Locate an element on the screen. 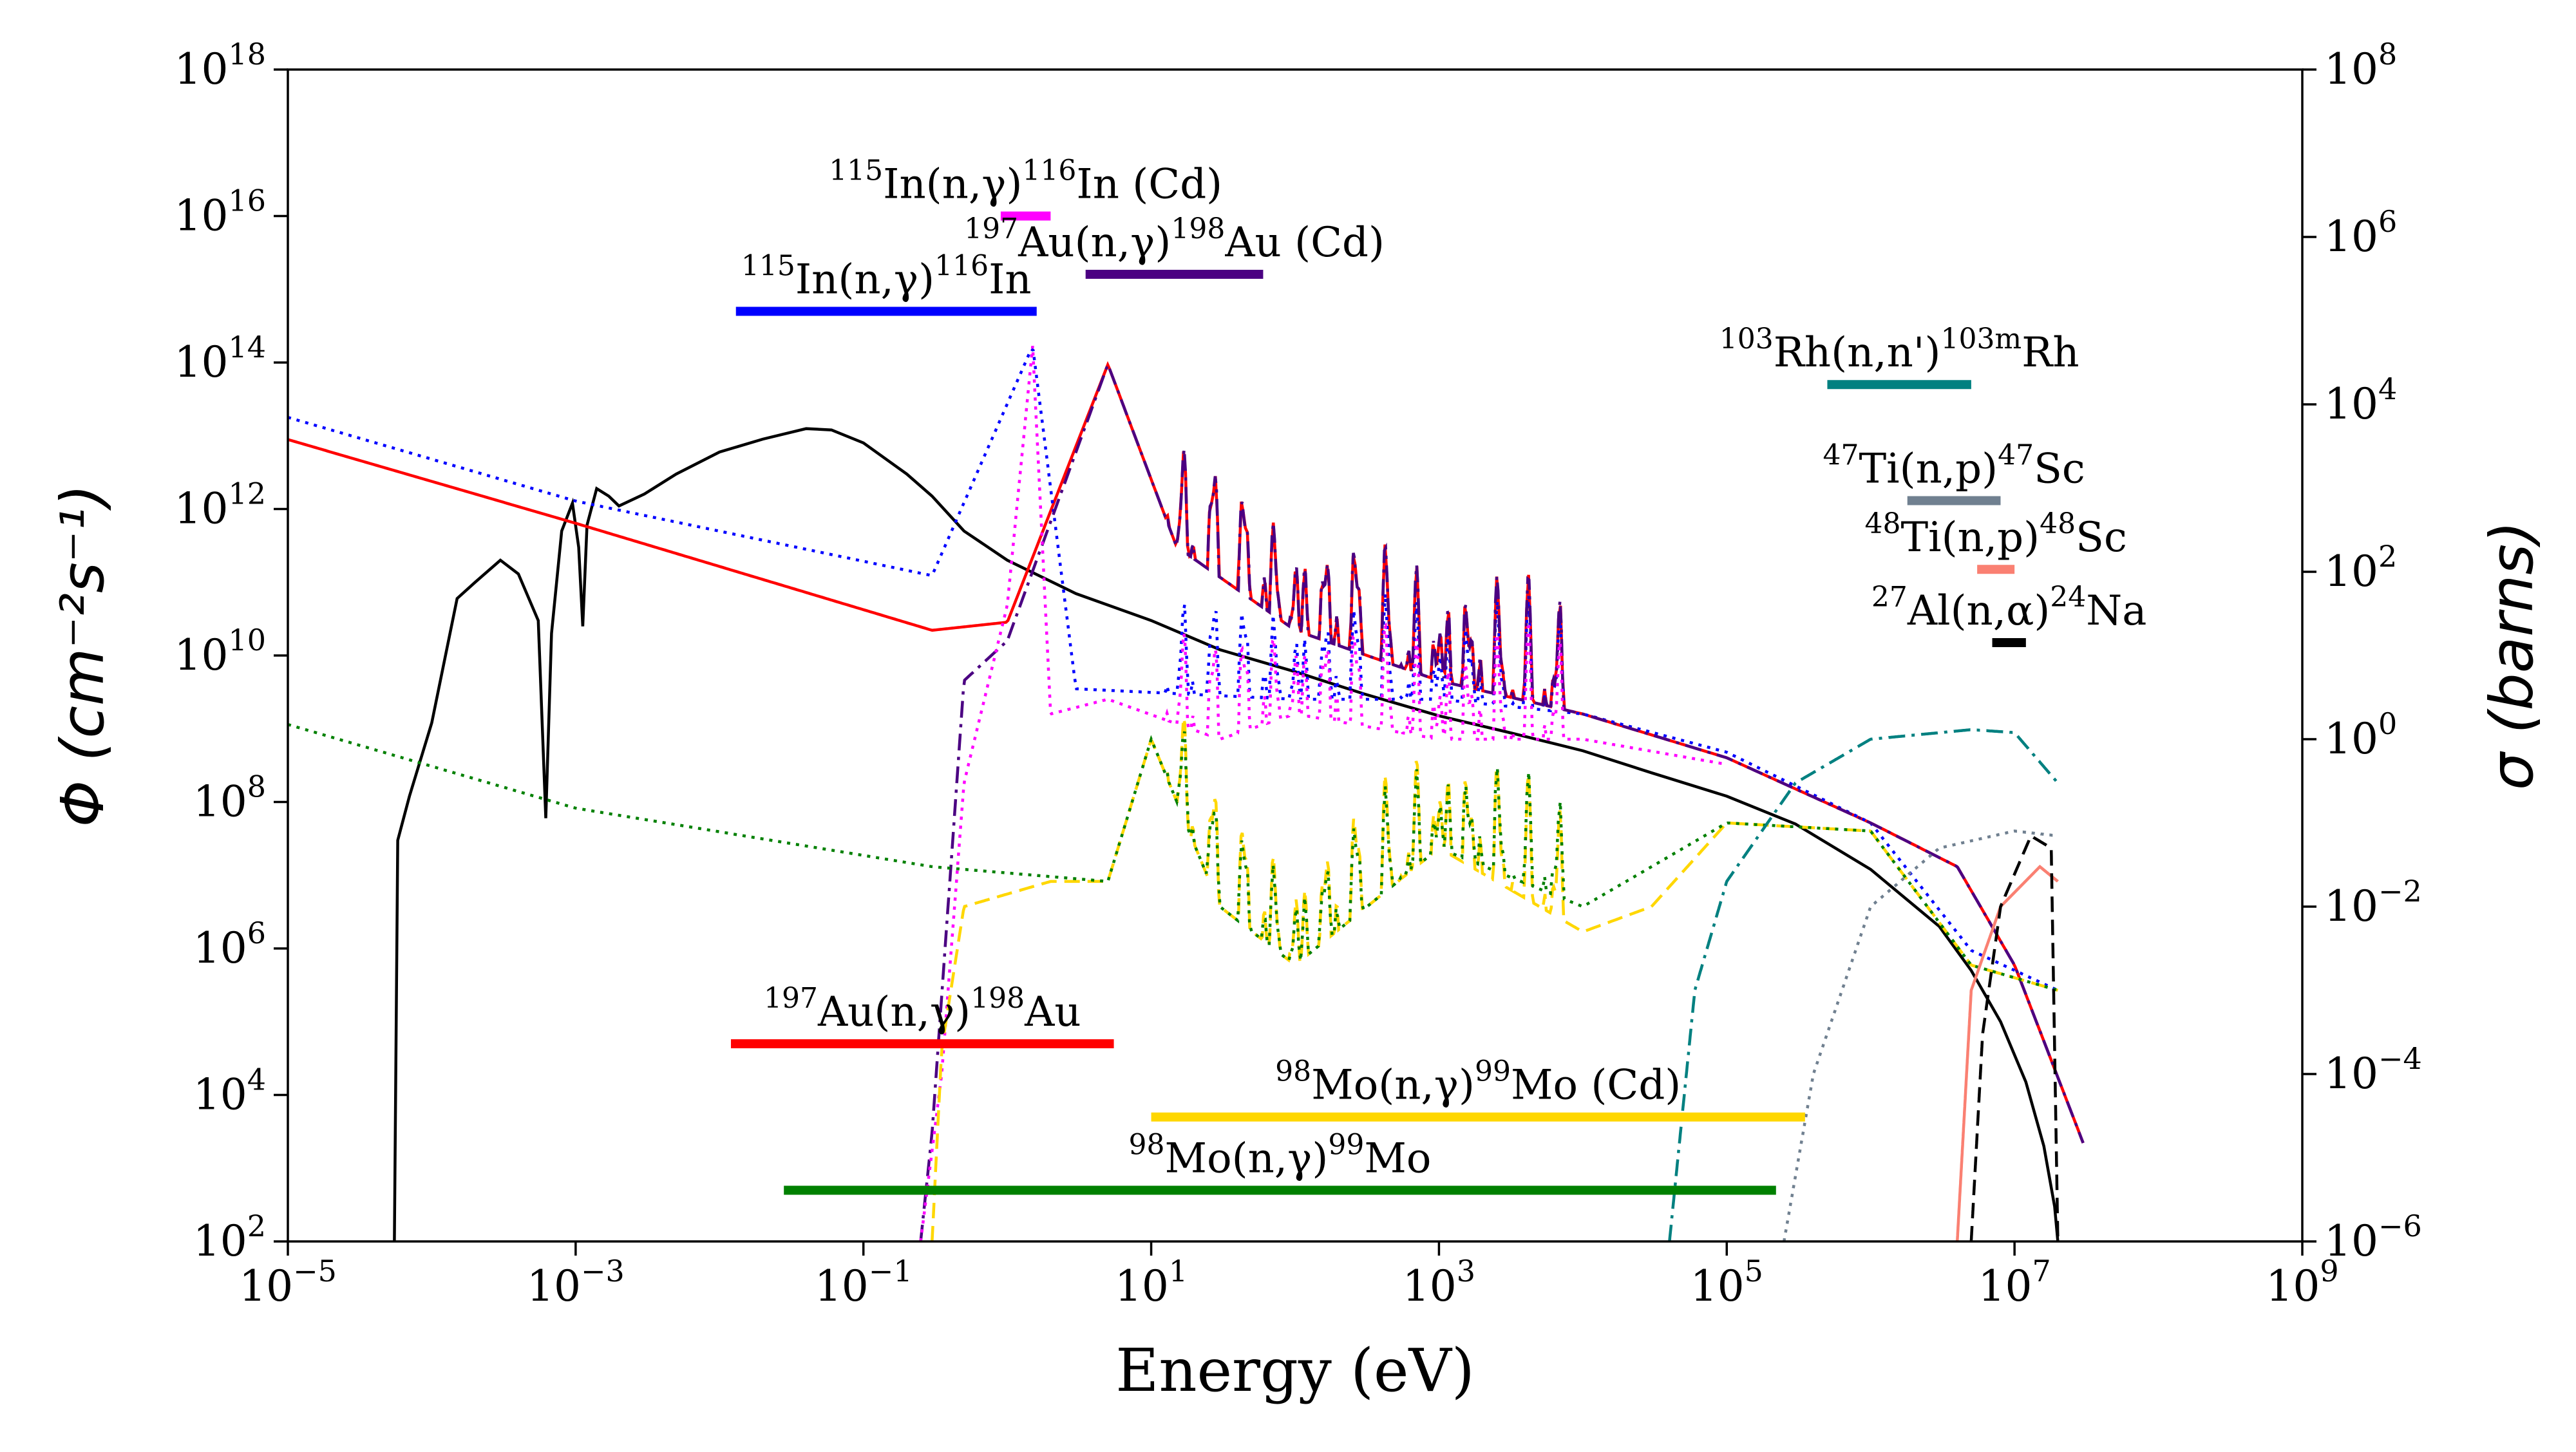 This screenshot has width=2576, height=1452. left-y-tick-label-4: 10⁸ is located at coordinates (230, 798).